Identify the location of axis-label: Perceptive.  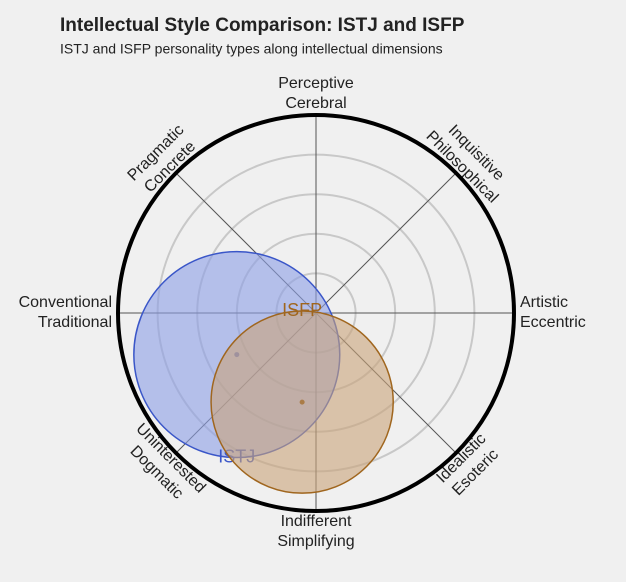
(316, 83).